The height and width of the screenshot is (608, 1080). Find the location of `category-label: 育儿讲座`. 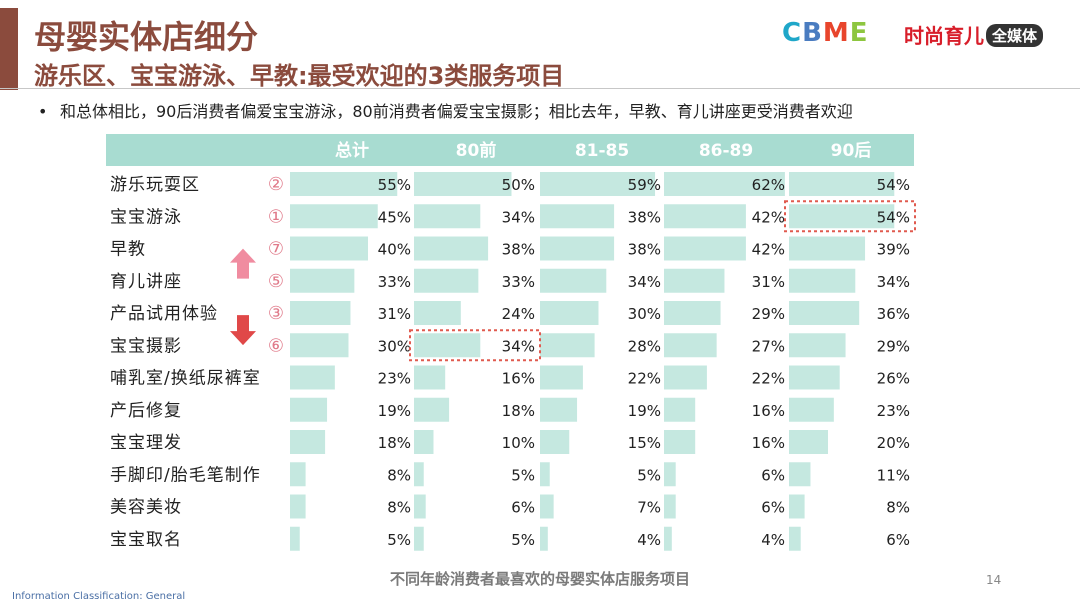

category-label: 育儿讲座 is located at coordinates (146, 282).